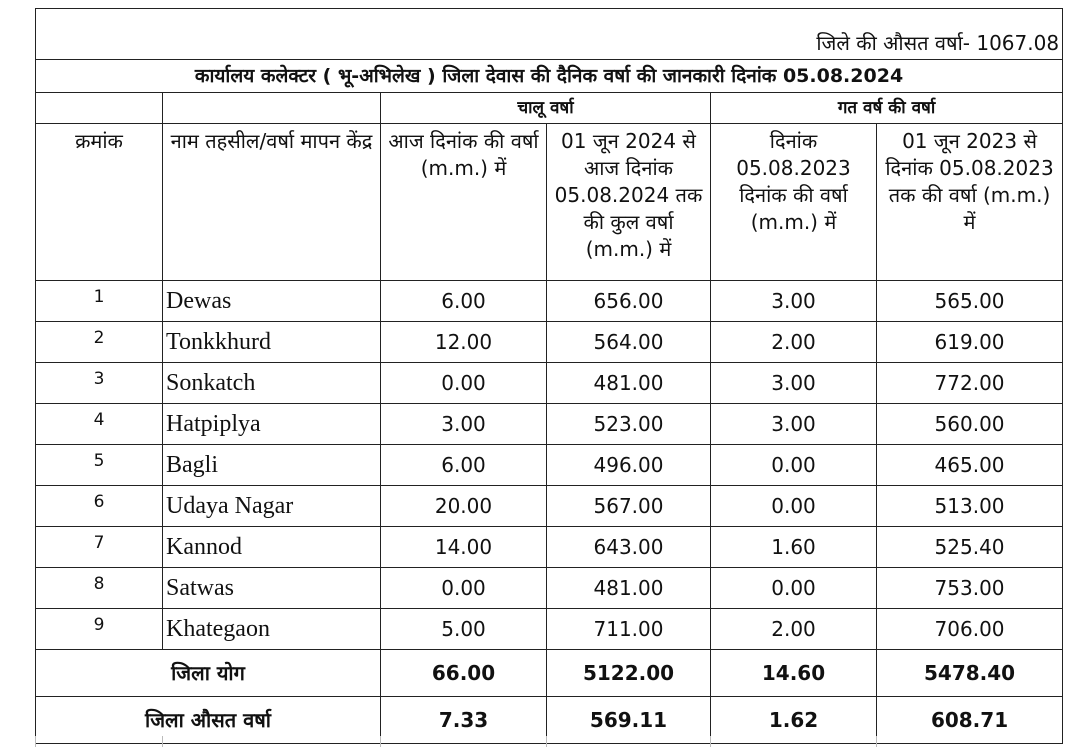 Image resolution: width=1080 pixels, height=747 pixels. What do you see at coordinates (99, 424) in the screenshot?
I see `cell: 4` at bounding box center [99, 424].